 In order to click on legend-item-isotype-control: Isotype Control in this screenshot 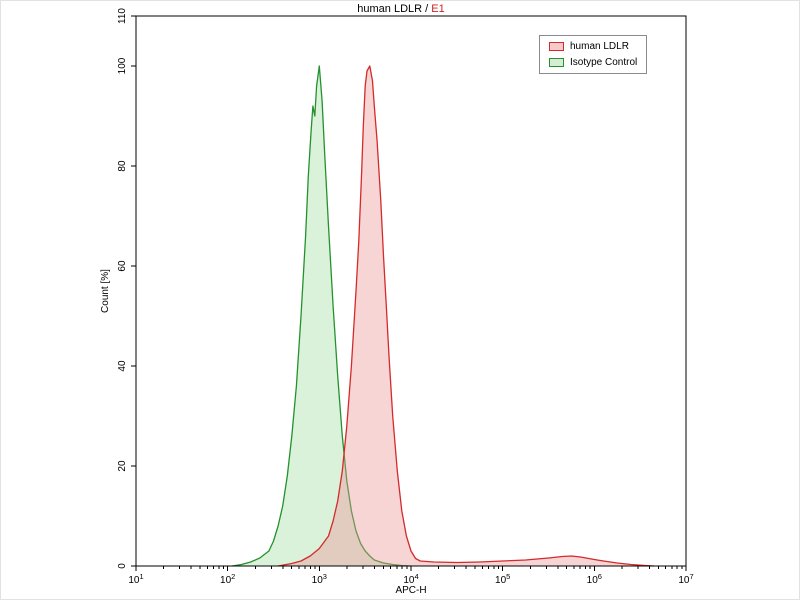, I will do `click(593, 62)`.